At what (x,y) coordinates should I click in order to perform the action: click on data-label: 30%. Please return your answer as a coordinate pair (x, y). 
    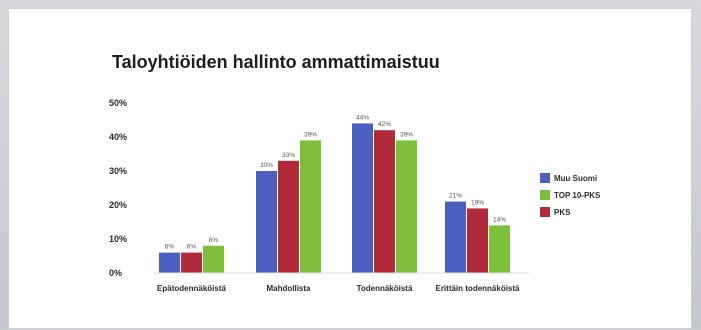
    Looking at the image, I should click on (266, 165).